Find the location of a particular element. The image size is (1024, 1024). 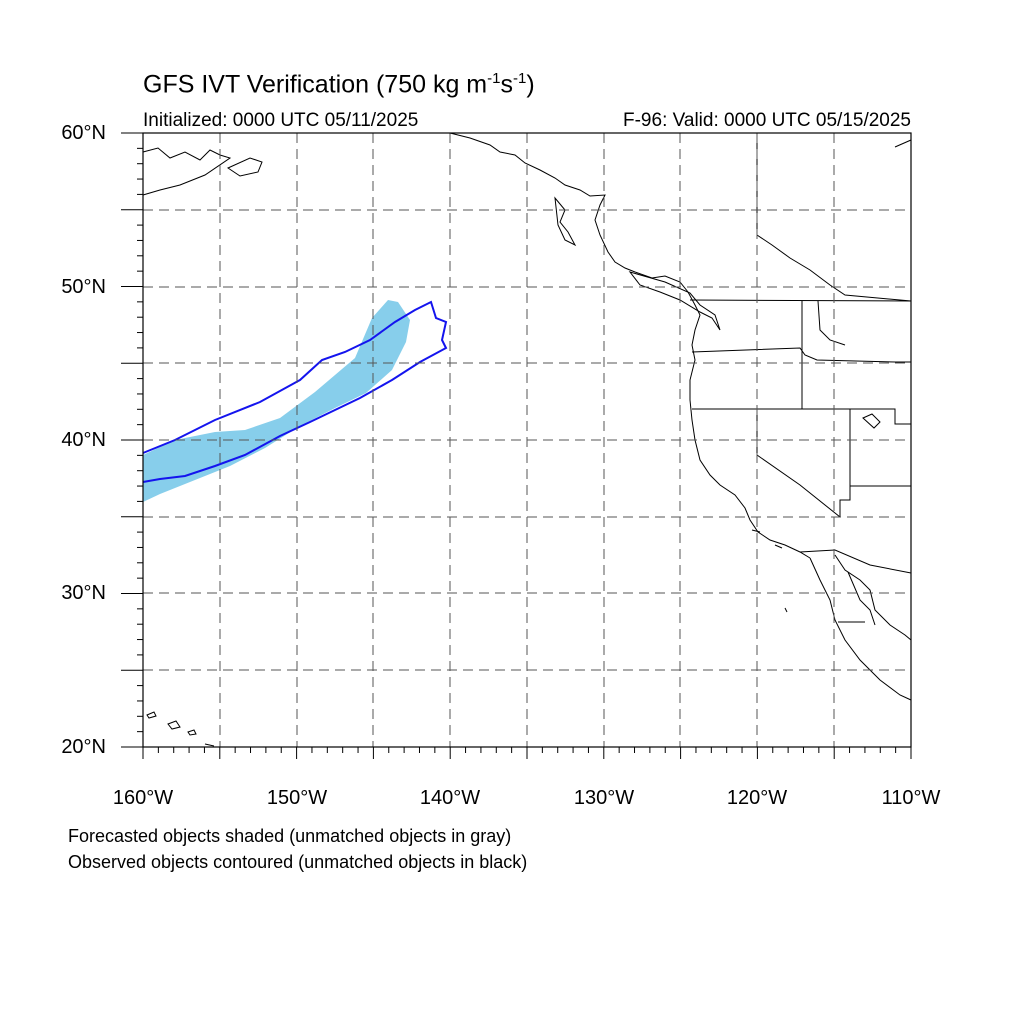

observed-ivt-contour is located at coordinates (295, 391).